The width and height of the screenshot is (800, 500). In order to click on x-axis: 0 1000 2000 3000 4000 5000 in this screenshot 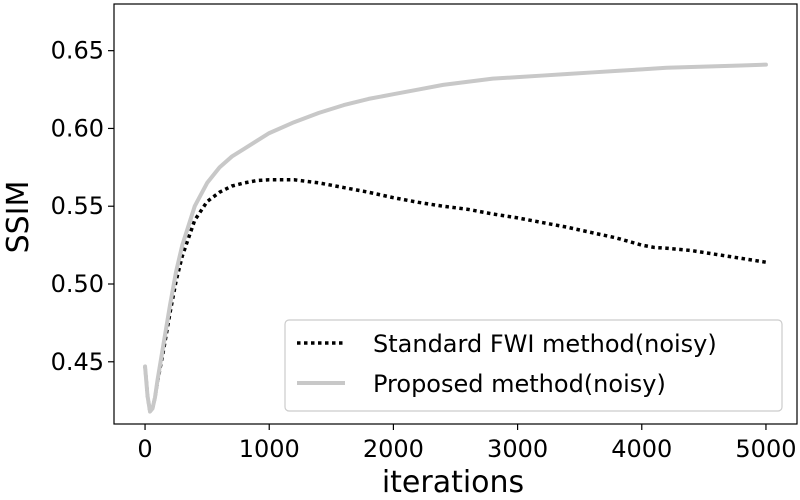, I will do `click(466, 443)`.